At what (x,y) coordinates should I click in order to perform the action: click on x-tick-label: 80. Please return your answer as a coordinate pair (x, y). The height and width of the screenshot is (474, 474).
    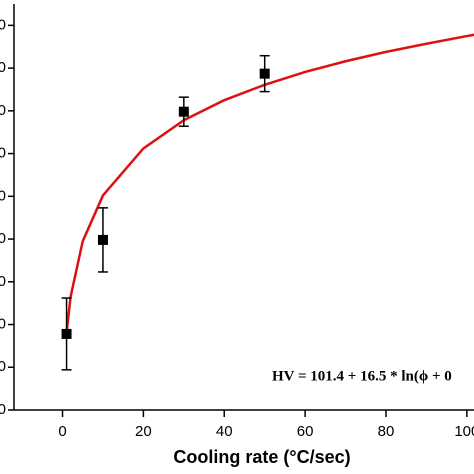
    Looking at the image, I should click on (386, 431).